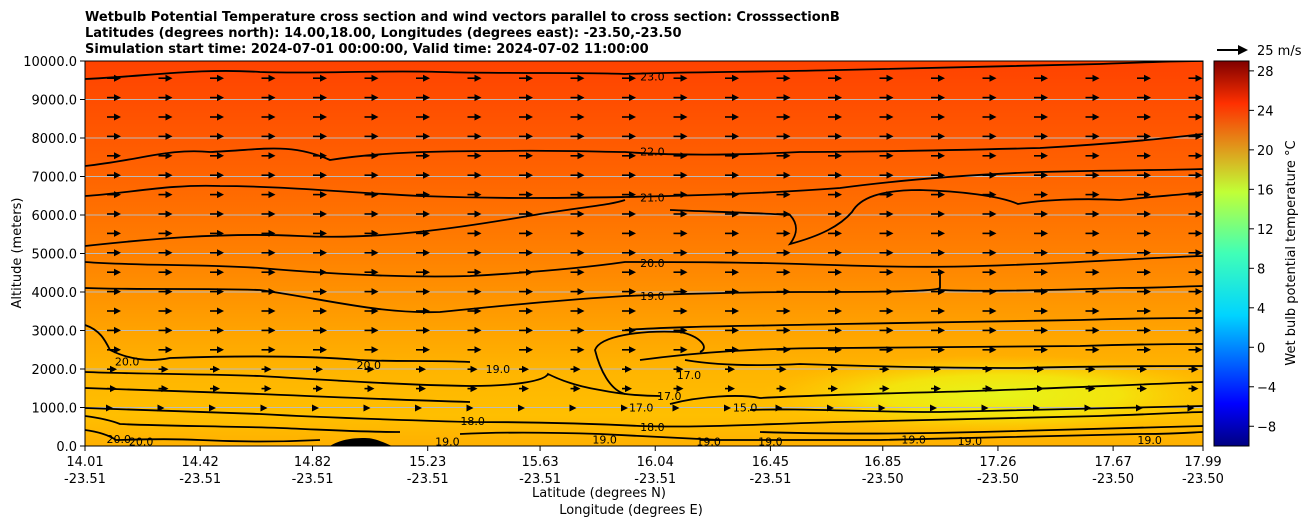 The height and width of the screenshot is (526, 1311). Describe the element at coordinates (1291, 252) in the screenshot. I see `colorbar-label: Wet bulb potential temperature °C` at that location.